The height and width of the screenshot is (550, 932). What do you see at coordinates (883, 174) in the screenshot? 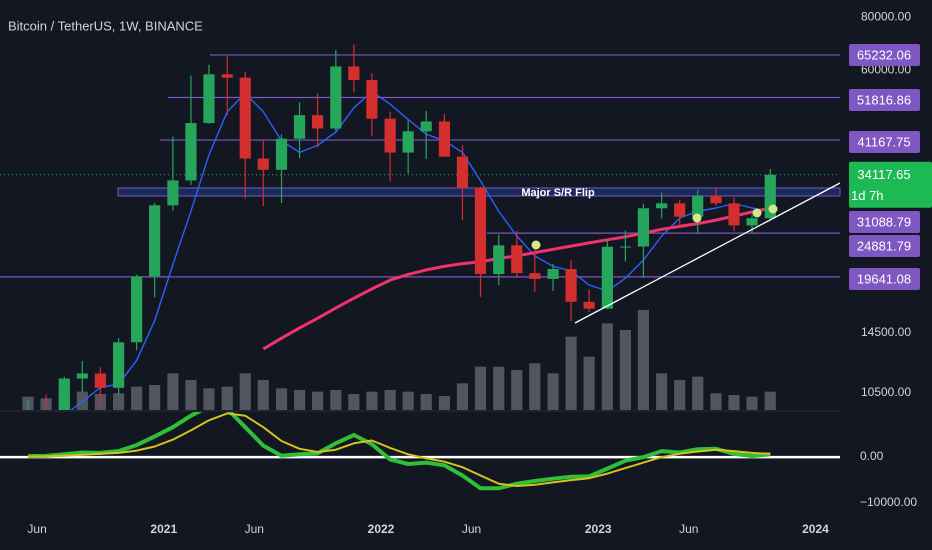
I see `last-price-label: 34117.65` at bounding box center [883, 174].